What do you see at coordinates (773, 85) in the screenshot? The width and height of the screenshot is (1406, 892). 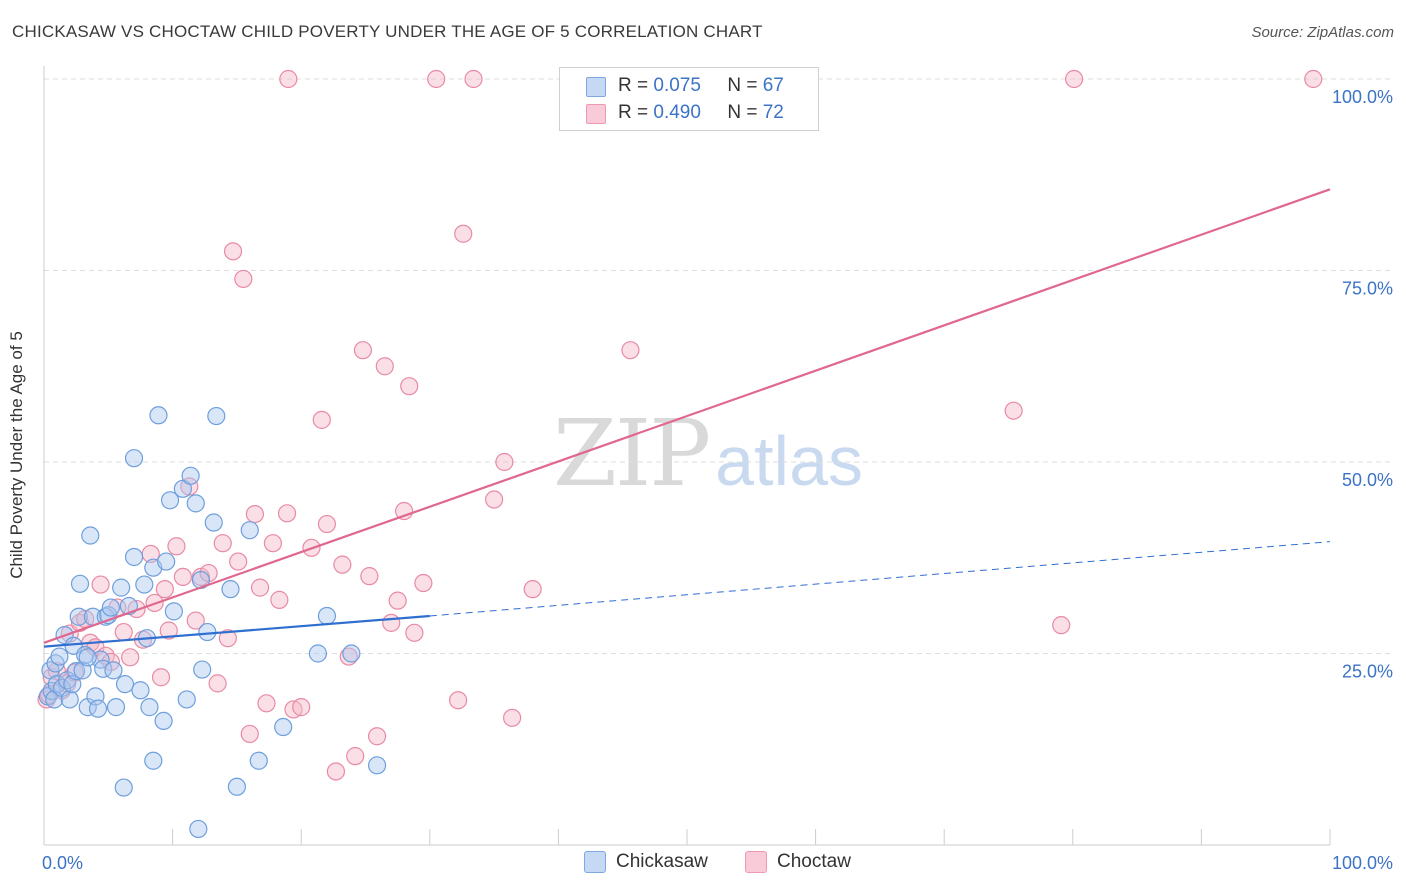 I see `n-value-chickasaw: 67` at bounding box center [773, 85].